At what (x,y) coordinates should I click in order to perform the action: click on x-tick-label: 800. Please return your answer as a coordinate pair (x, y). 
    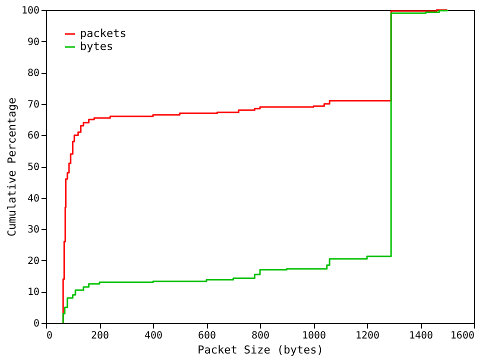
    Looking at the image, I should click on (260, 336).